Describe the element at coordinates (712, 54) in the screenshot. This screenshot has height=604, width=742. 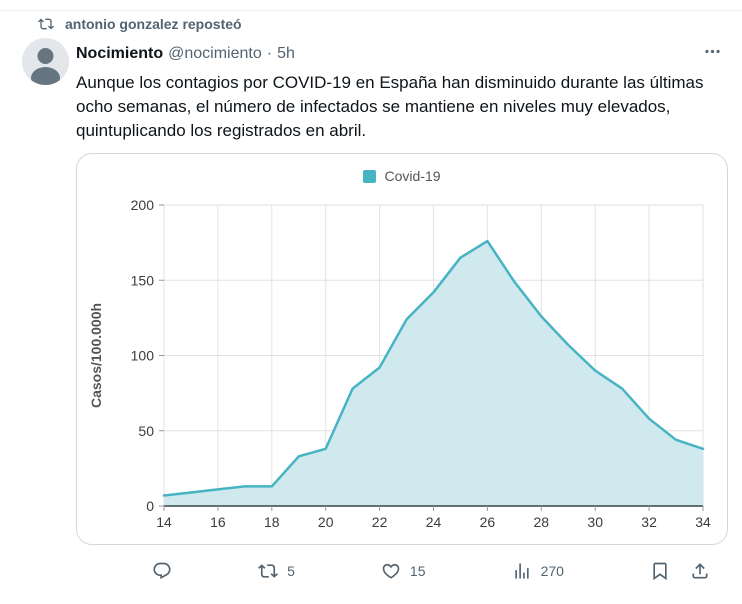
I see `more-menu-icon` at that location.